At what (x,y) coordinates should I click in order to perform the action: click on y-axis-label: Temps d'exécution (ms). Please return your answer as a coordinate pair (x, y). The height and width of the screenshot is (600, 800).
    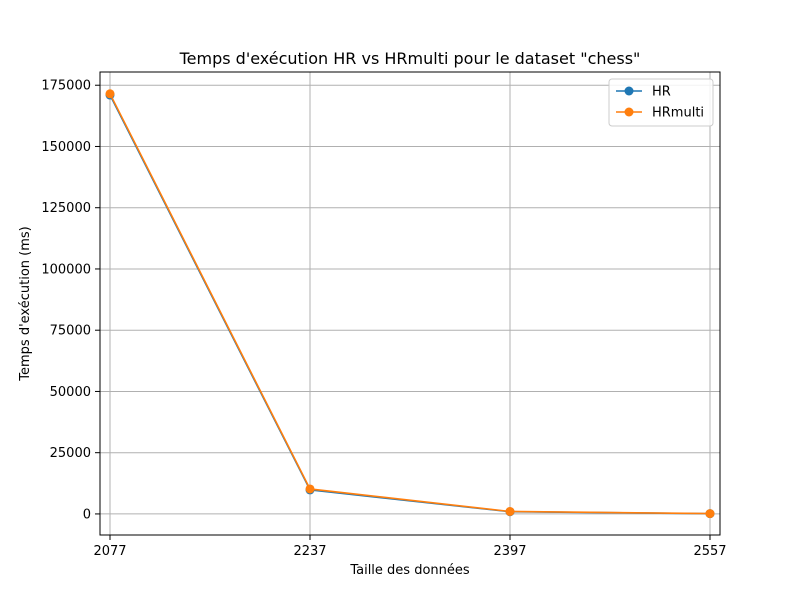
    Looking at the image, I should click on (25, 303).